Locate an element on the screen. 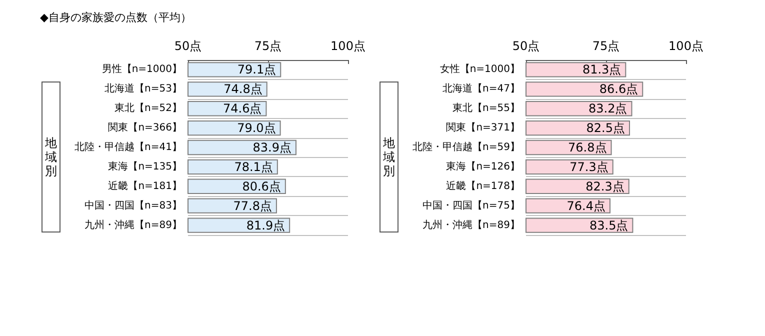  y-tick-label: 北陸・甲信越【n=41】 is located at coordinates (128, 147).